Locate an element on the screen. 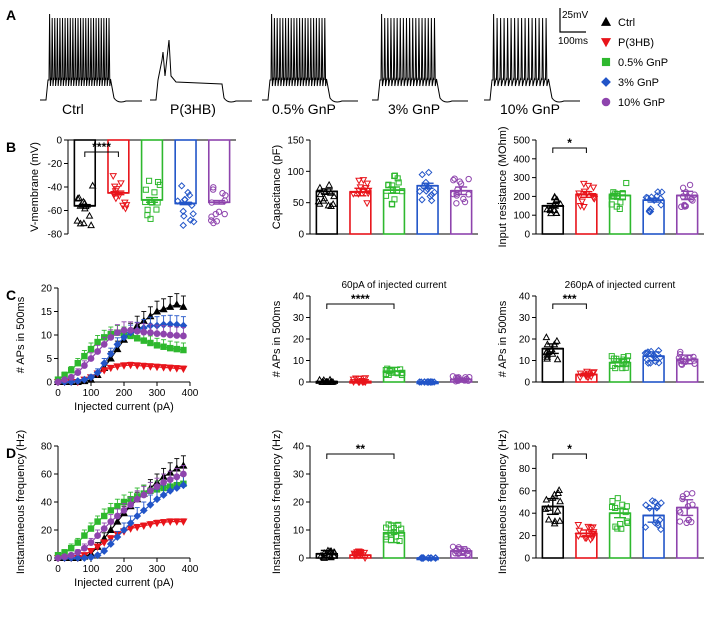  y-tick-label: -60 is located at coordinates (55, 211).